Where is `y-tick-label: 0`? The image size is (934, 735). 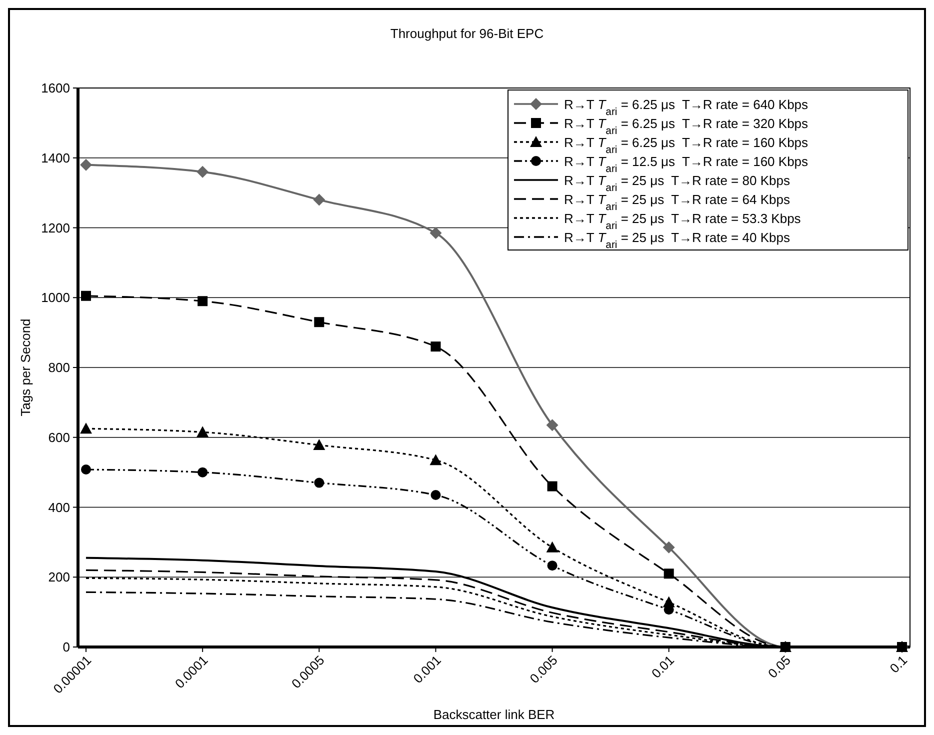
y-tick-label: 0 is located at coordinates (66, 647).